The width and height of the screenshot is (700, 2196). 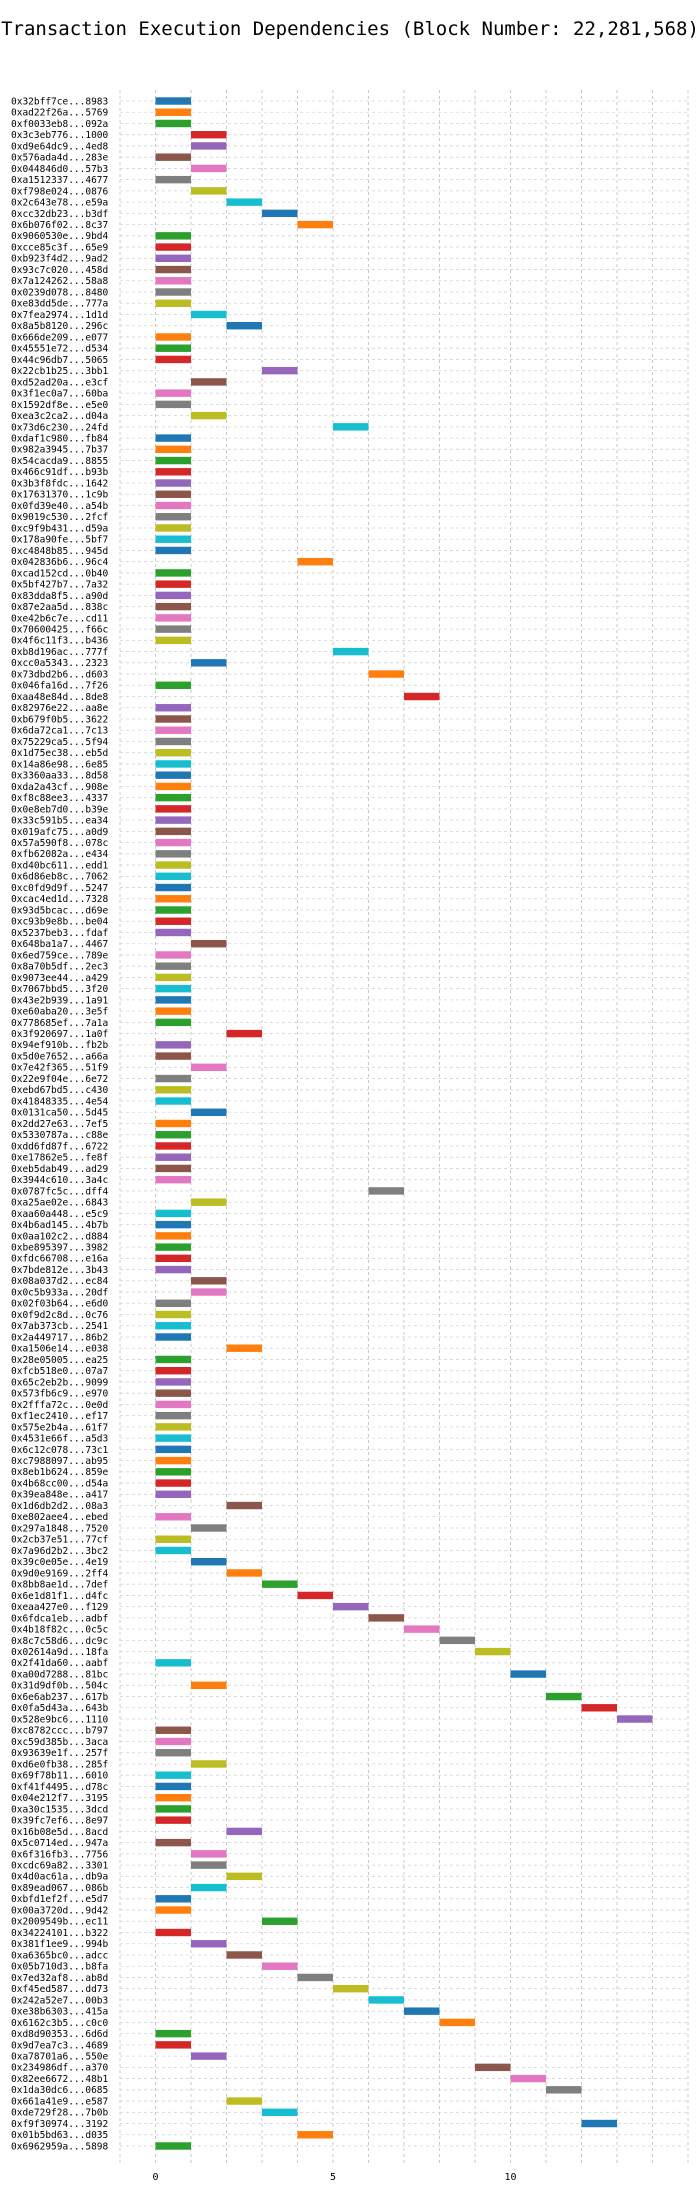 What do you see at coordinates (59, 259) in the screenshot?
I see `transaction-label: 0xb923f4d2...9ad2` at bounding box center [59, 259].